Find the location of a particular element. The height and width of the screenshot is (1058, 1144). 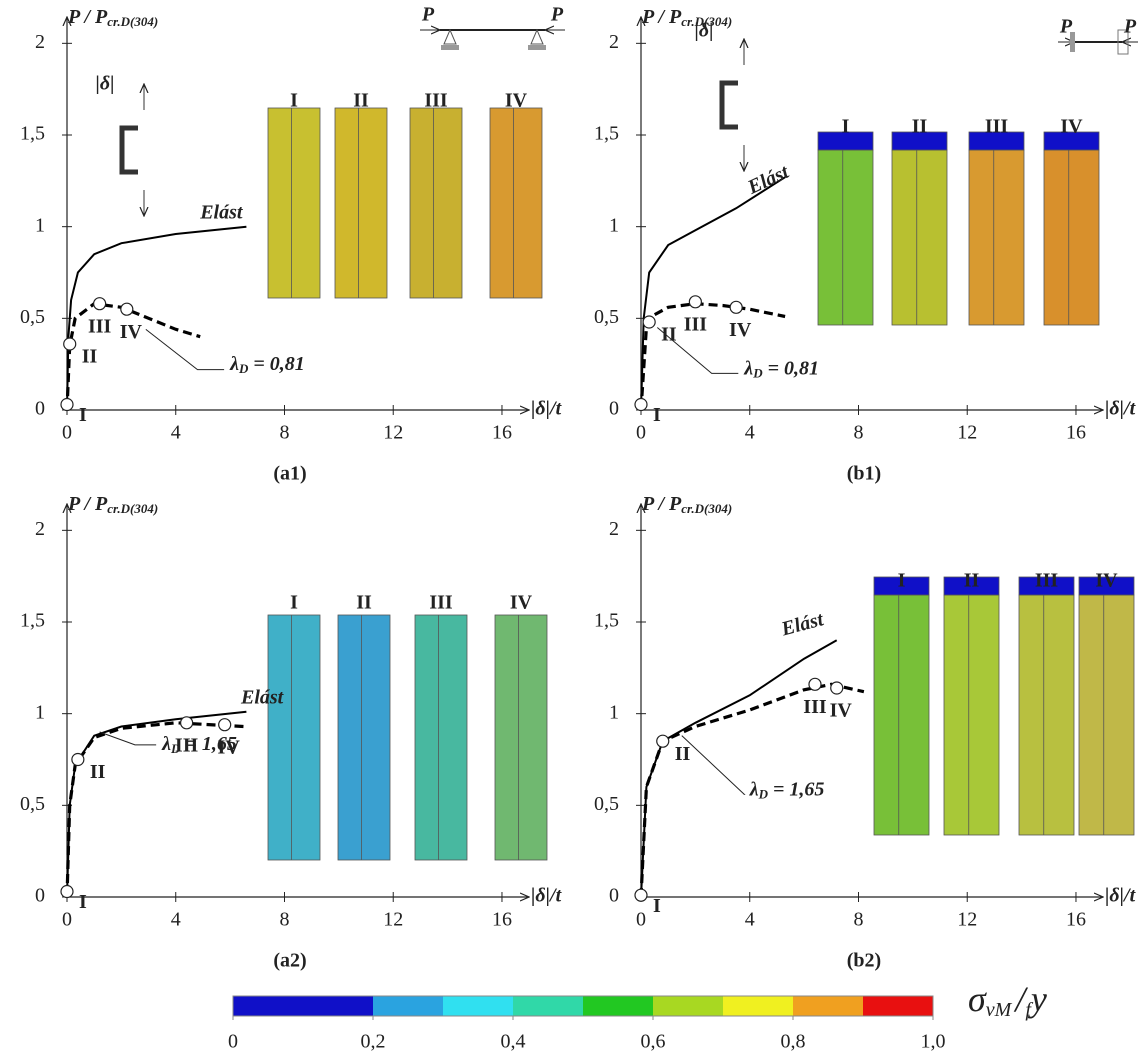

chart-title: (a1) is located at coordinates (289, 474).